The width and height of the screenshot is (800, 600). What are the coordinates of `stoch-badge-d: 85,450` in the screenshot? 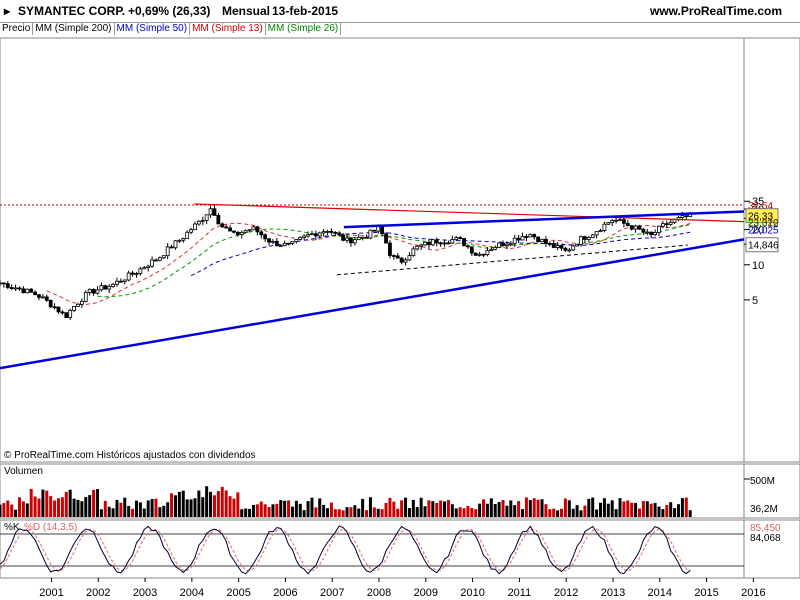 It's located at (765, 528).